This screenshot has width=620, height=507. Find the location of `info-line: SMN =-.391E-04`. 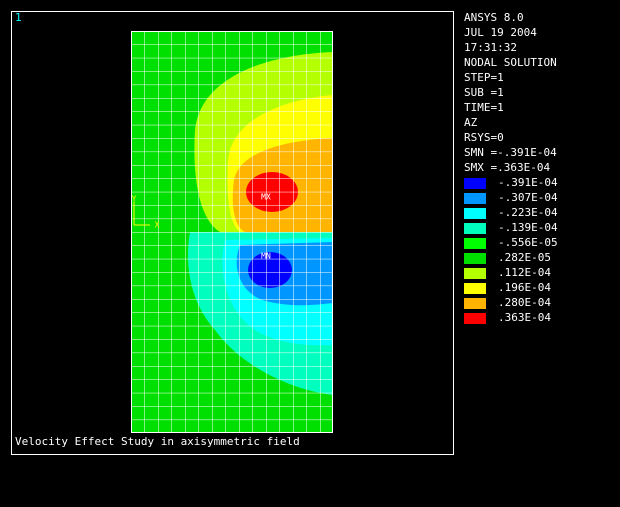

info-line: SMN =-.391E-04 is located at coordinates (510, 152).